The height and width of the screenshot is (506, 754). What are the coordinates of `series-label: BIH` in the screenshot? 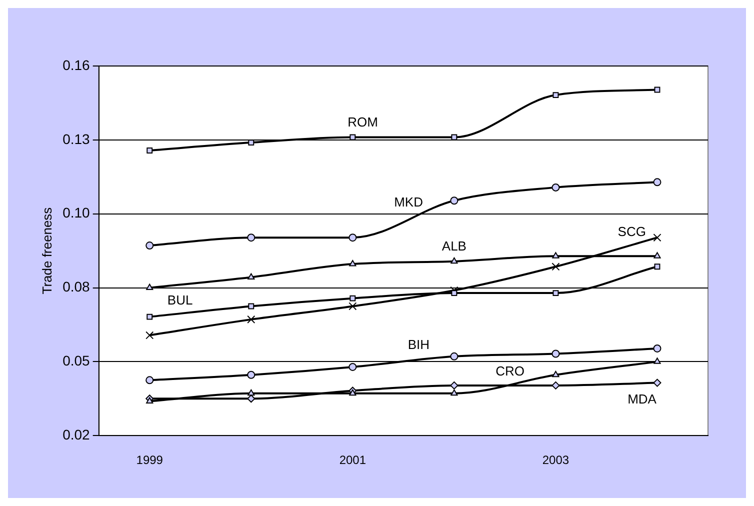 It's located at (419, 344).